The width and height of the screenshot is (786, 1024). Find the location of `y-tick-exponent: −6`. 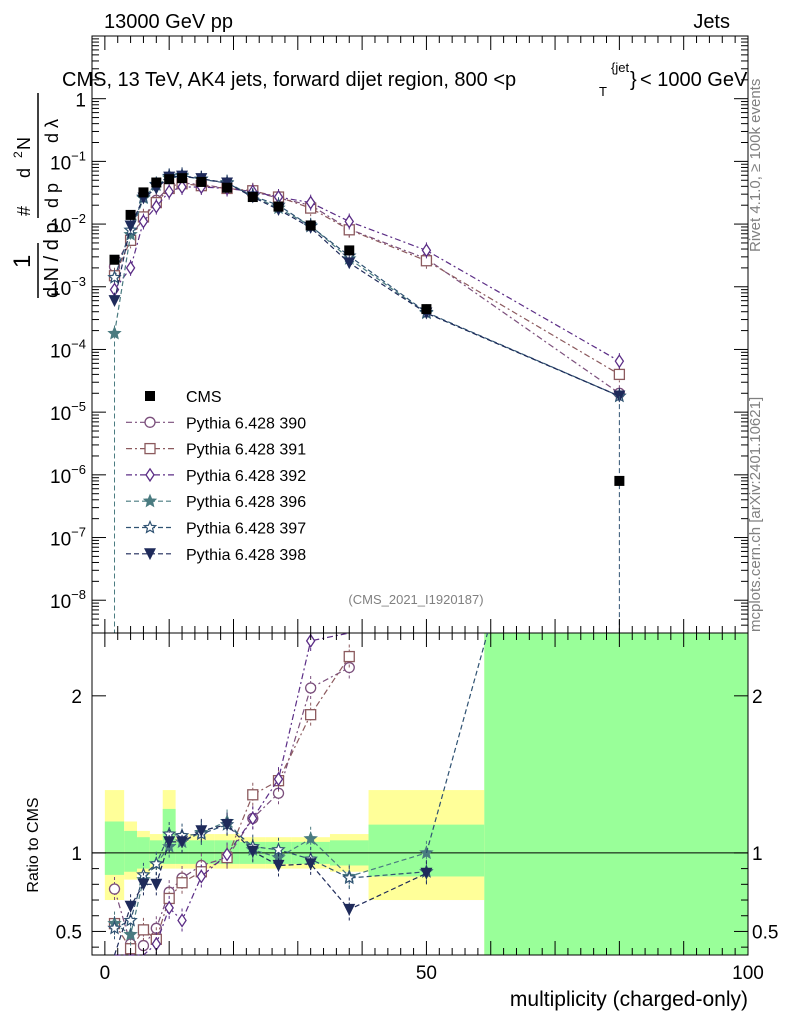

y-tick-exponent: −6 is located at coordinates (78, 469).